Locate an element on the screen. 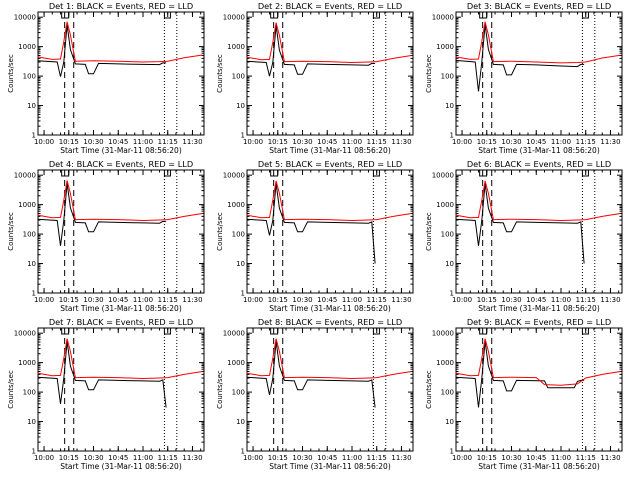  panel-title: Det 5: BLACK = Events, RED = LLD is located at coordinates (330, 164).